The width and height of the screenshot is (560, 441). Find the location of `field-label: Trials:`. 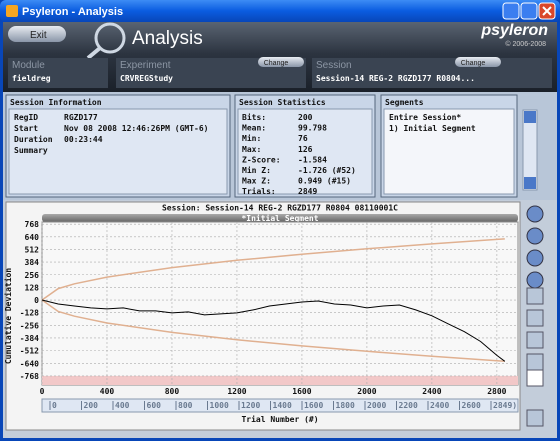

field-label: Trials: is located at coordinates (259, 191).